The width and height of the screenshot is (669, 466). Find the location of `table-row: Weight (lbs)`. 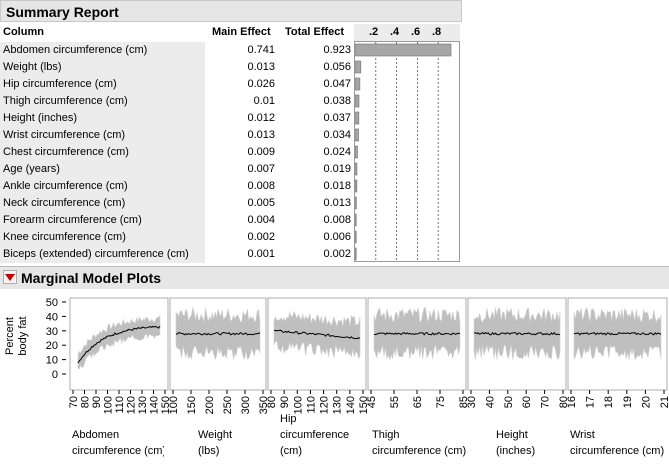

table-row: Weight (lbs) is located at coordinates (102, 67).